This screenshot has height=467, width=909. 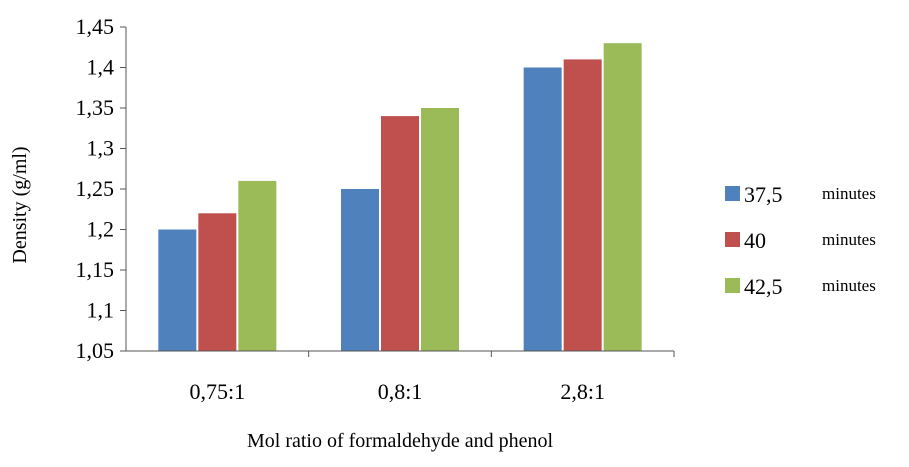 What do you see at coordinates (101, 67) in the screenshot?
I see `y-tick-label: 1,4` at bounding box center [101, 67].